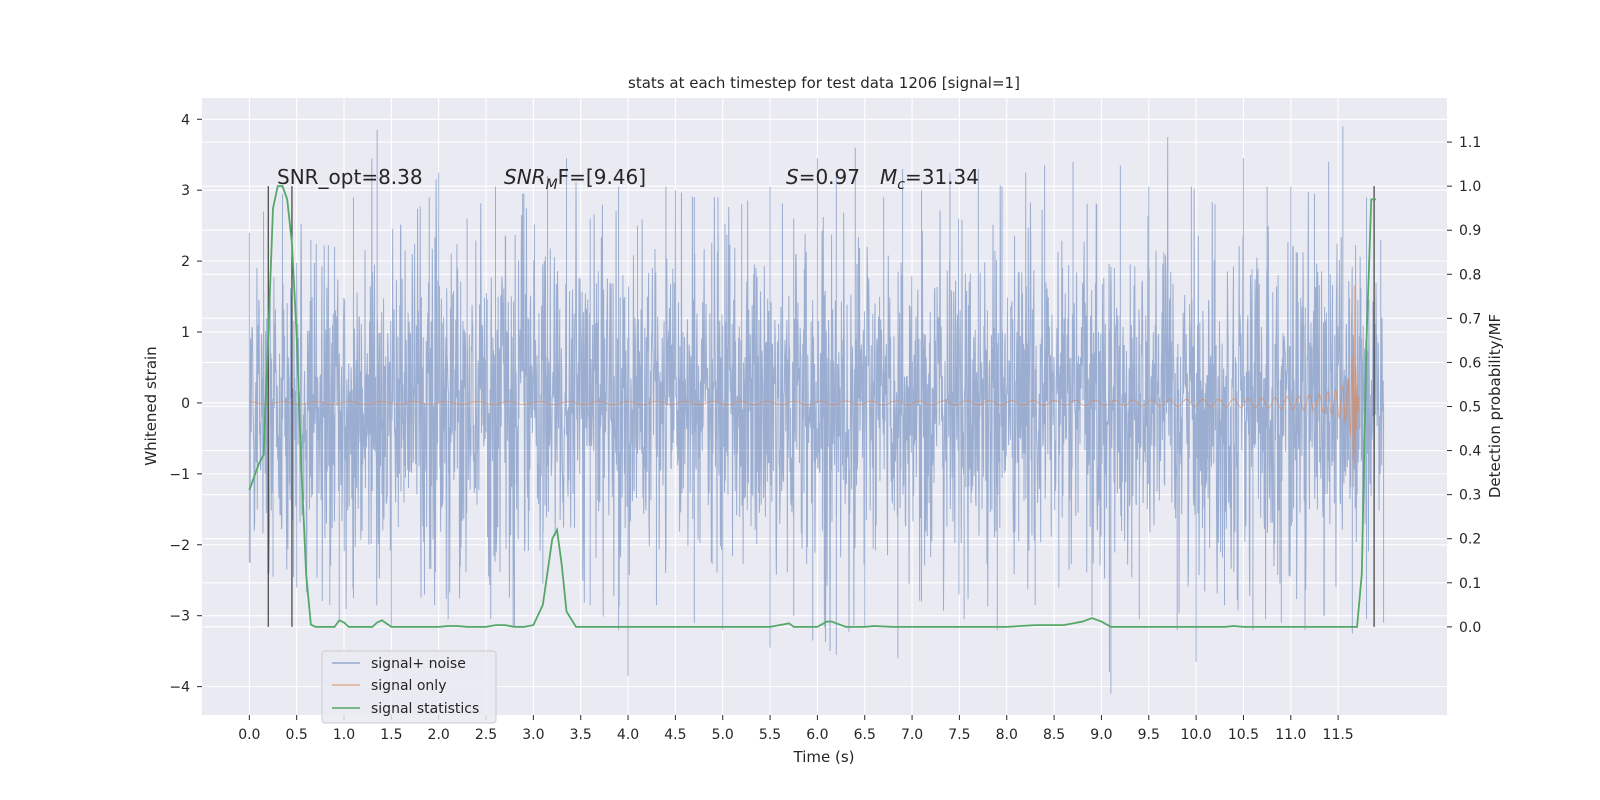 Image resolution: width=1600 pixels, height=800 pixels. Describe the element at coordinates (185, 120) in the screenshot. I see `y-left-tick-label: 4` at that location.